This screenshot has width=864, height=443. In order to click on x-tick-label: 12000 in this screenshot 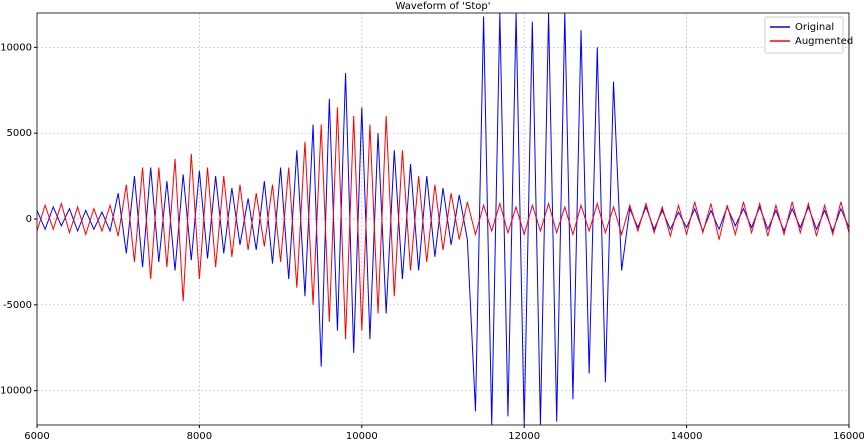, I will do `click(524, 436)`.